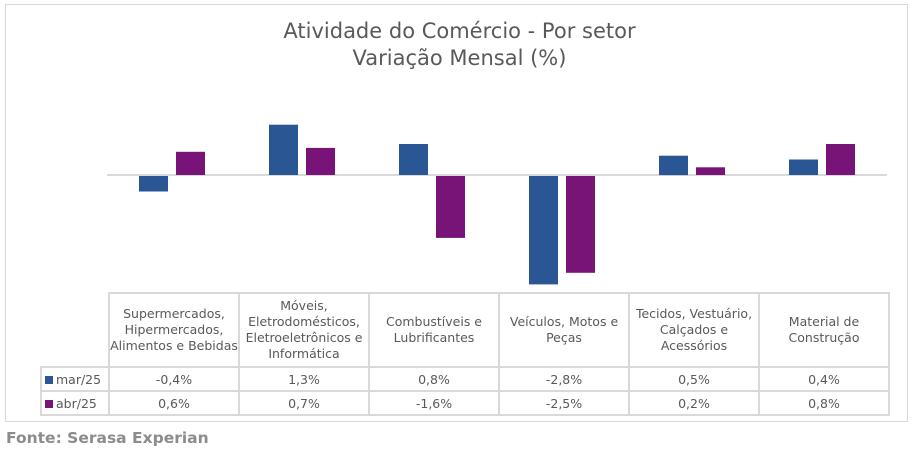 The height and width of the screenshot is (454, 919). I want to click on category-label-line: Combustíveis e, so click(434, 321).